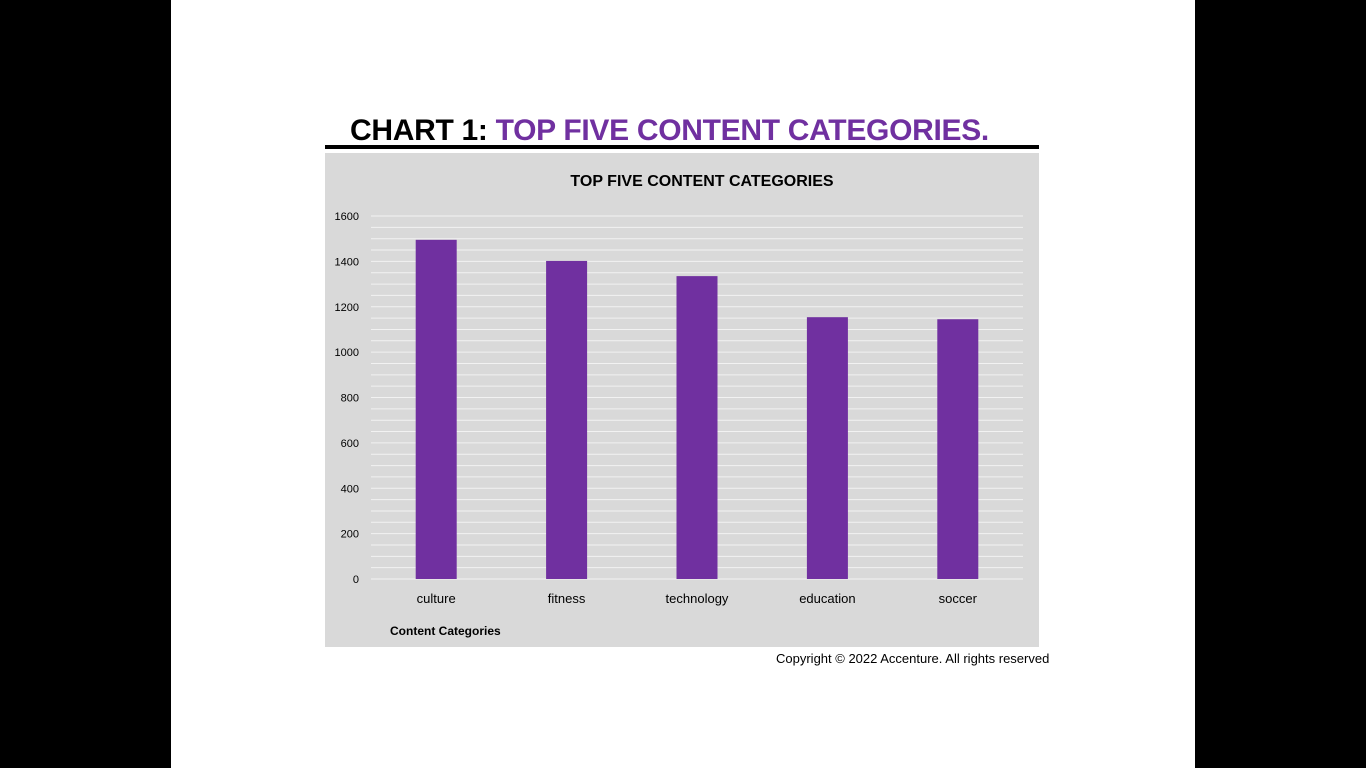 The width and height of the screenshot is (1366, 768). Describe the element at coordinates (436, 409) in the screenshot. I see `bar-culture` at that location.